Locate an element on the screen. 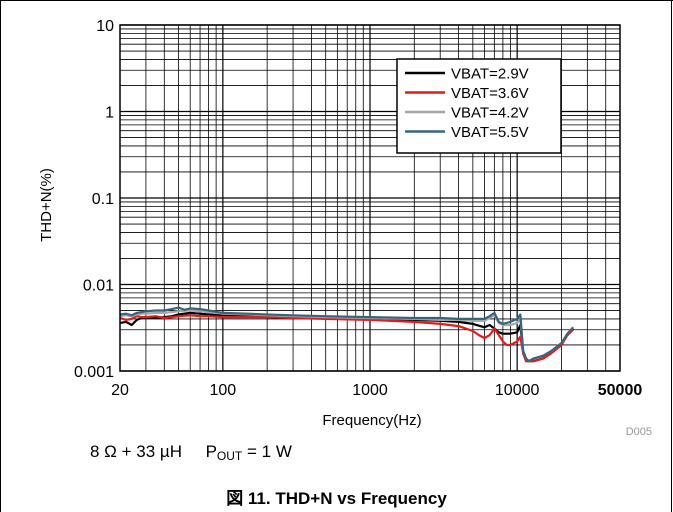  y-axis-title: THD+N(%) is located at coordinates (46, 205).